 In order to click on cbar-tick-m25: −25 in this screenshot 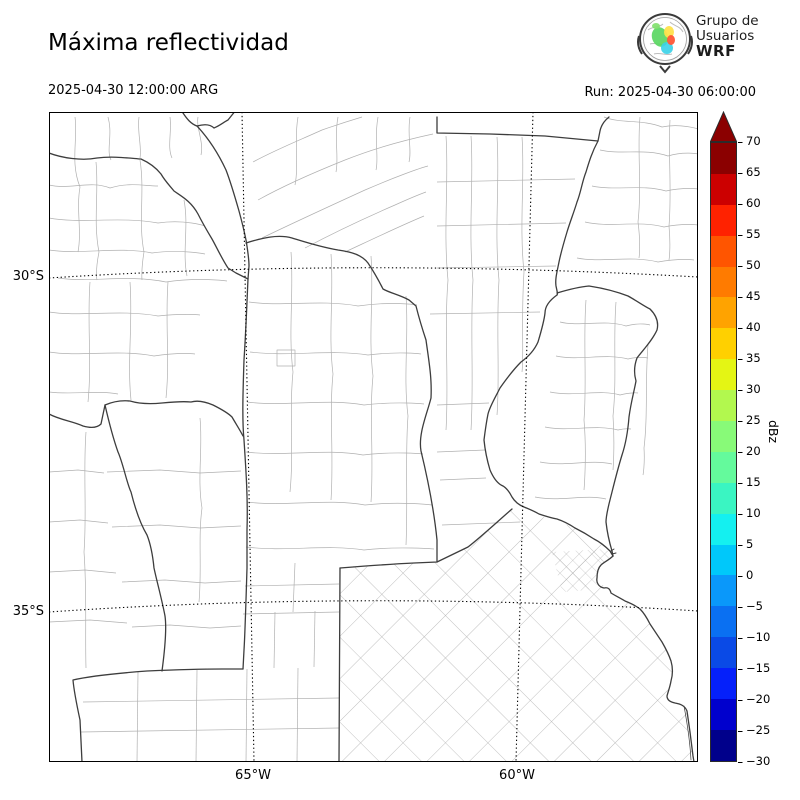, I will do `click(758, 730)`.